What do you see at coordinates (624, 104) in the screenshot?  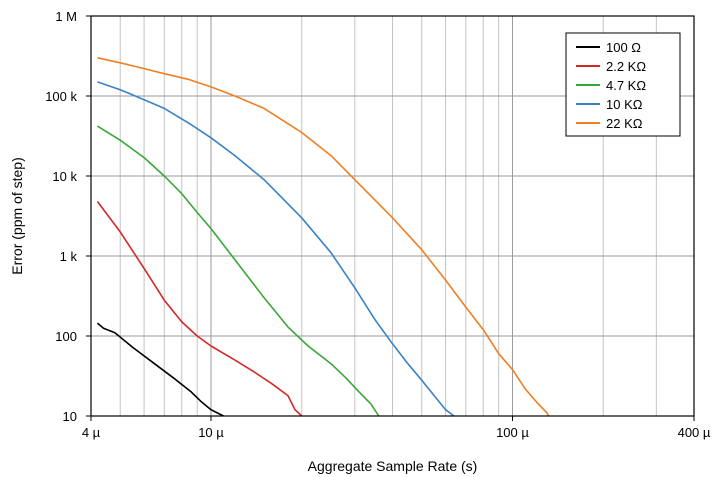 I see `legend-label: 10 KΩ` at bounding box center [624, 104].